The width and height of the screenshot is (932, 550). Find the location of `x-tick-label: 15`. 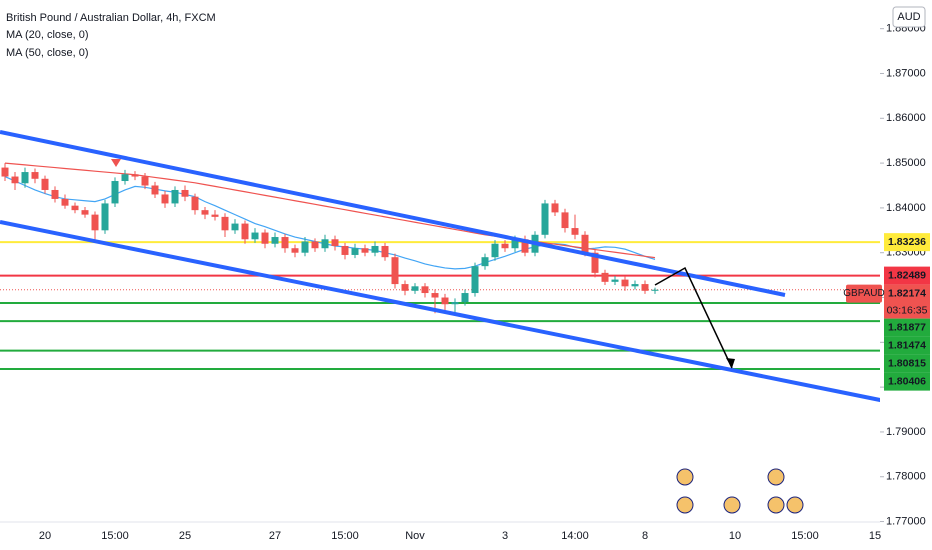

x-tick-label: 15 is located at coordinates (875, 536).